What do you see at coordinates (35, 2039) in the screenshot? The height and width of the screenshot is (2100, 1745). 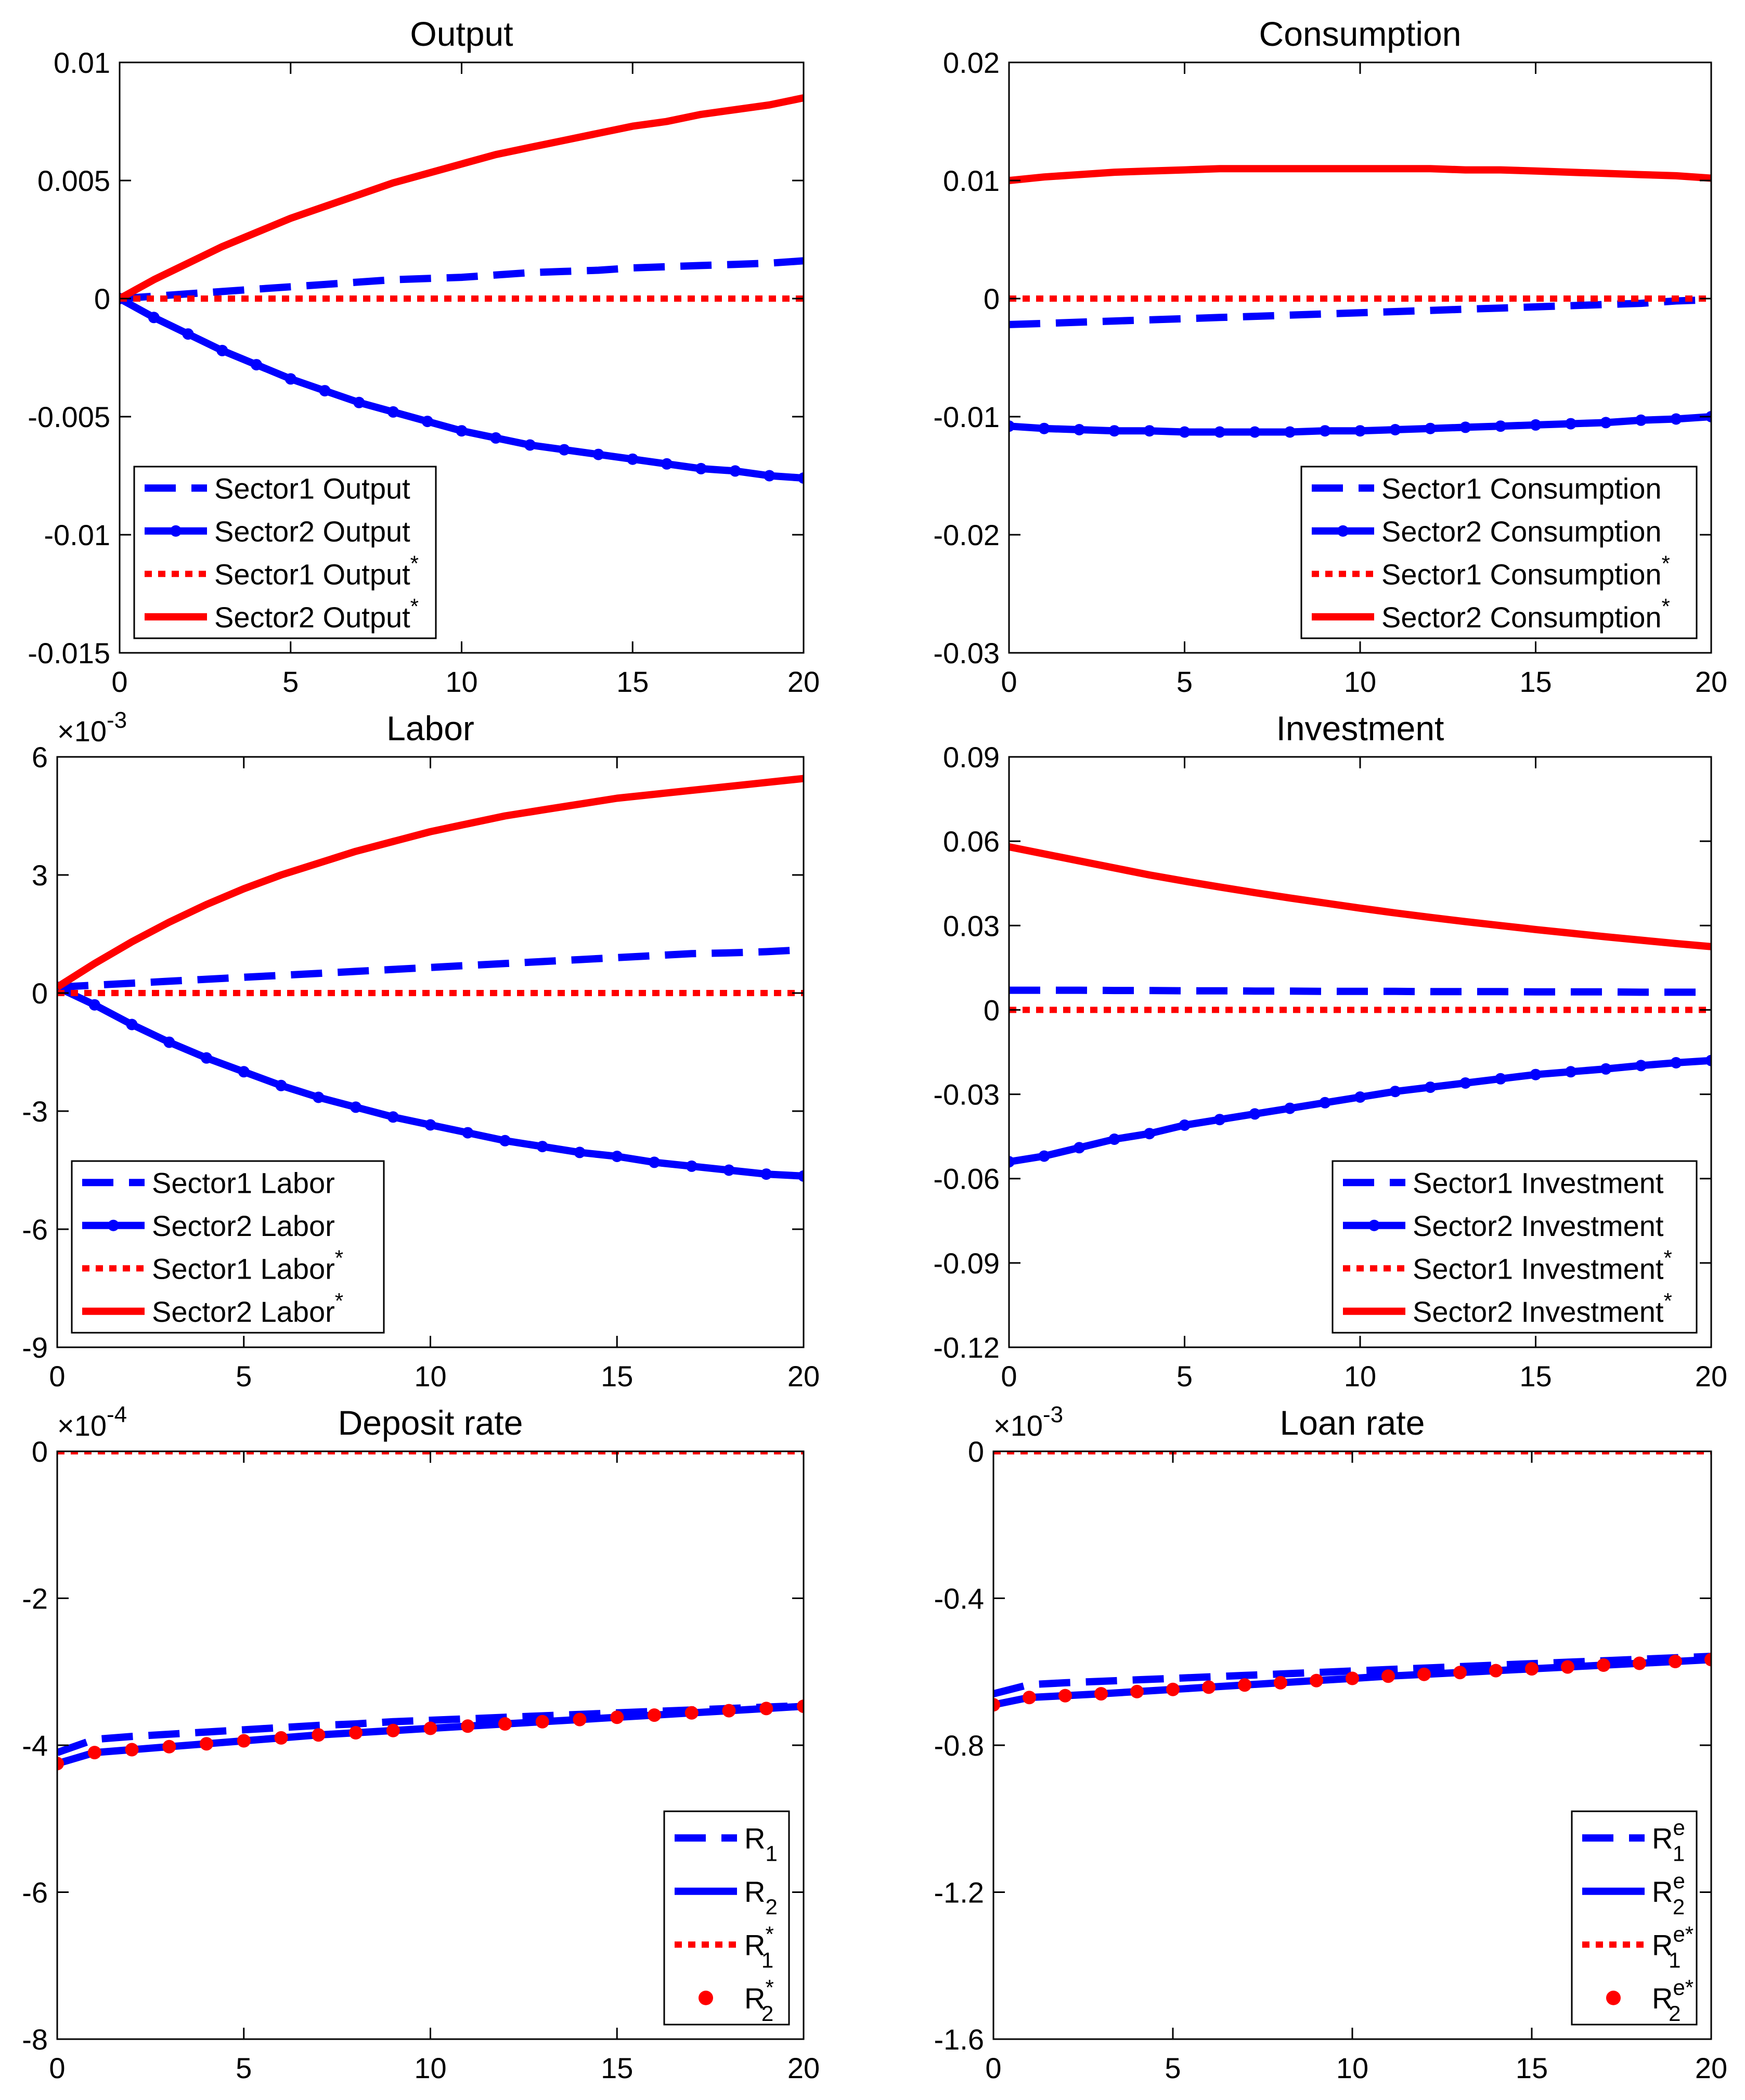 I see `y-tick-label: -8` at bounding box center [35, 2039].